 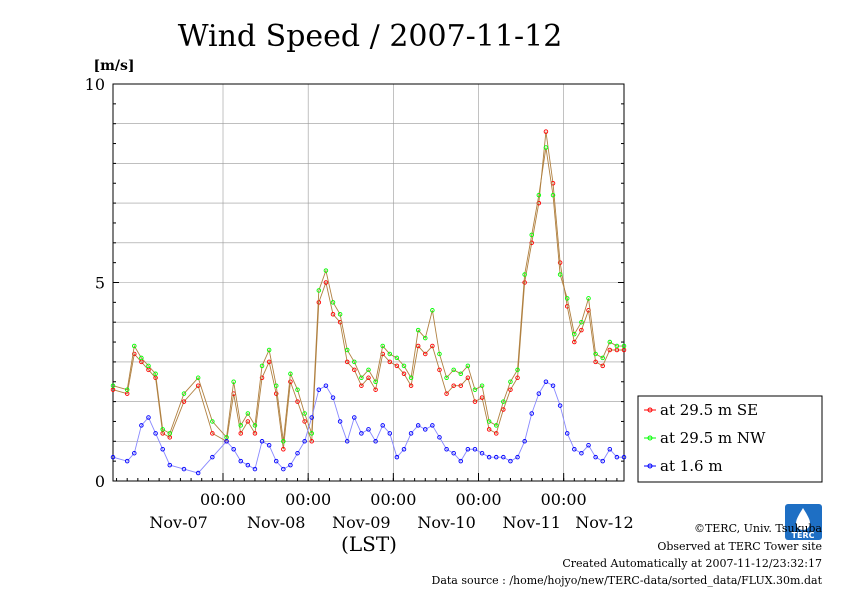 What do you see at coordinates (369, 544) in the screenshot?
I see `x-axis-label: (LST)` at bounding box center [369, 544].